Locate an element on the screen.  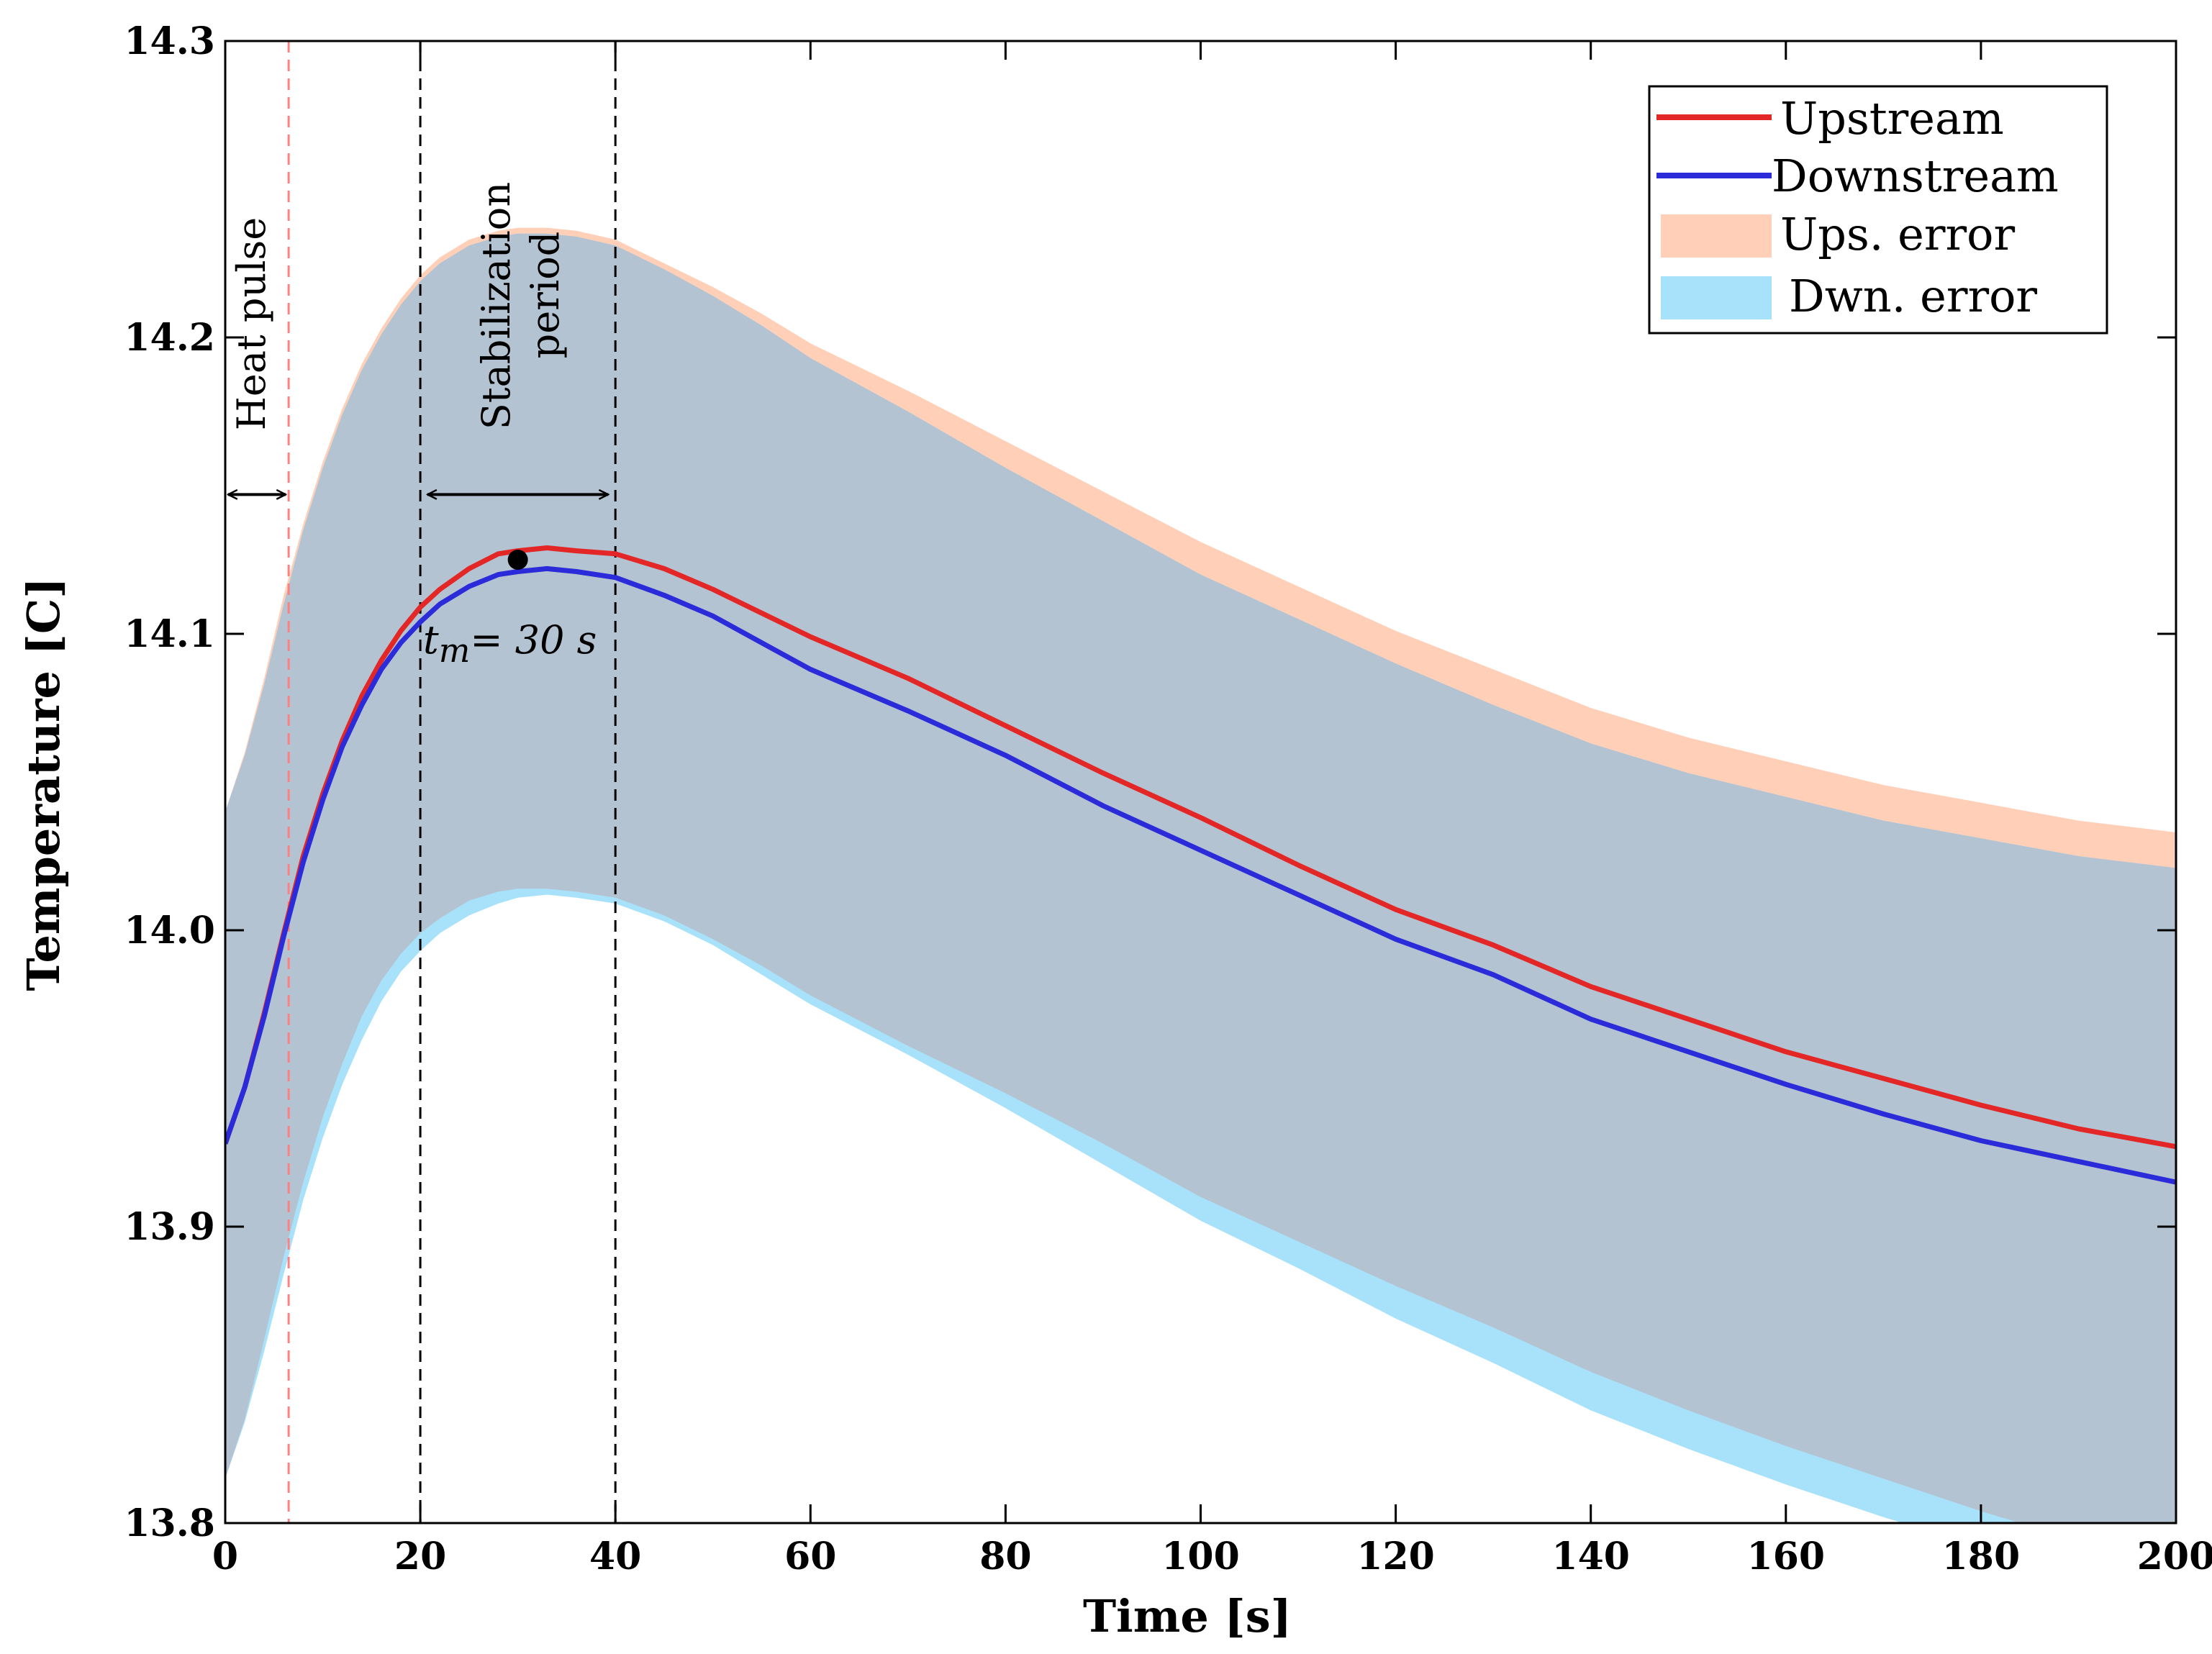
vertical-lines is located at coordinates (452, 782).